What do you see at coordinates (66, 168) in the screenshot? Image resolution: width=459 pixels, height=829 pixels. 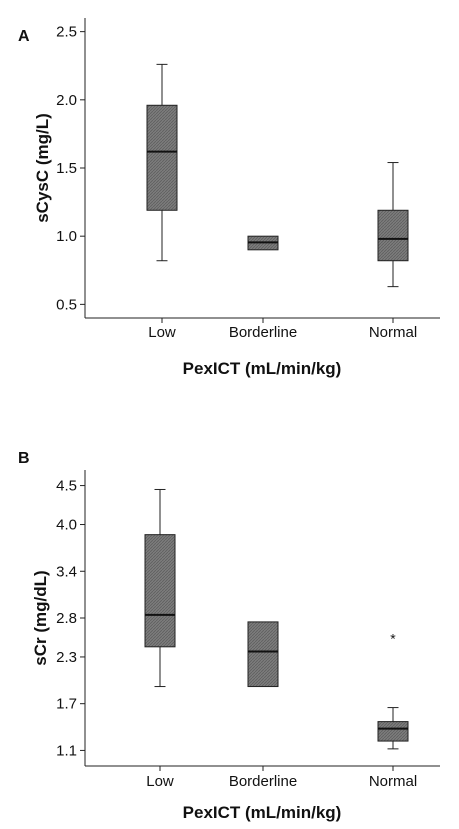 I see `panel-a-ytick-label: 1.5` at bounding box center [66, 168].